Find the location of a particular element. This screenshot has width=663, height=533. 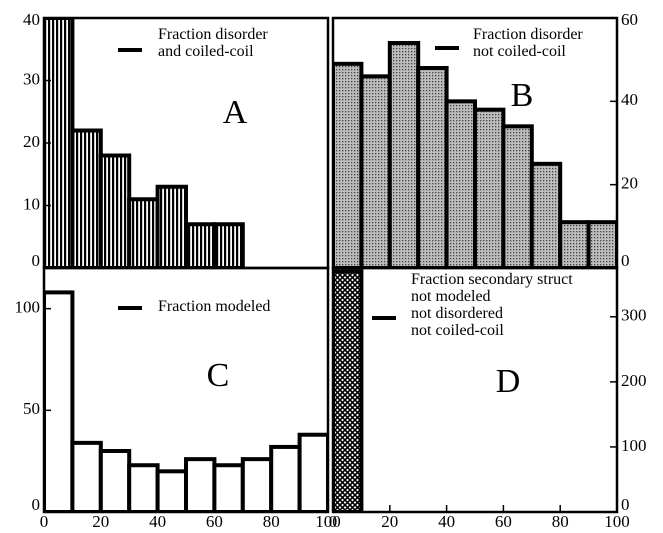

y-tick-label: 30 is located at coordinates (31, 78).